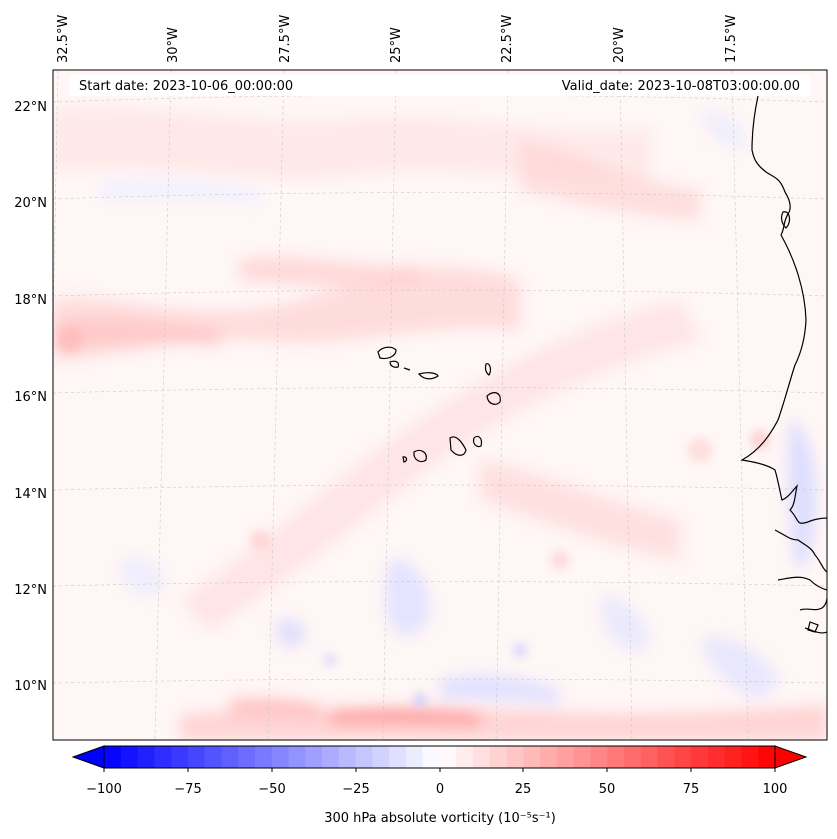 The width and height of the screenshot is (837, 839). Describe the element at coordinates (187, 789) in the screenshot. I see `colorbar-tick-label: −75` at that location.